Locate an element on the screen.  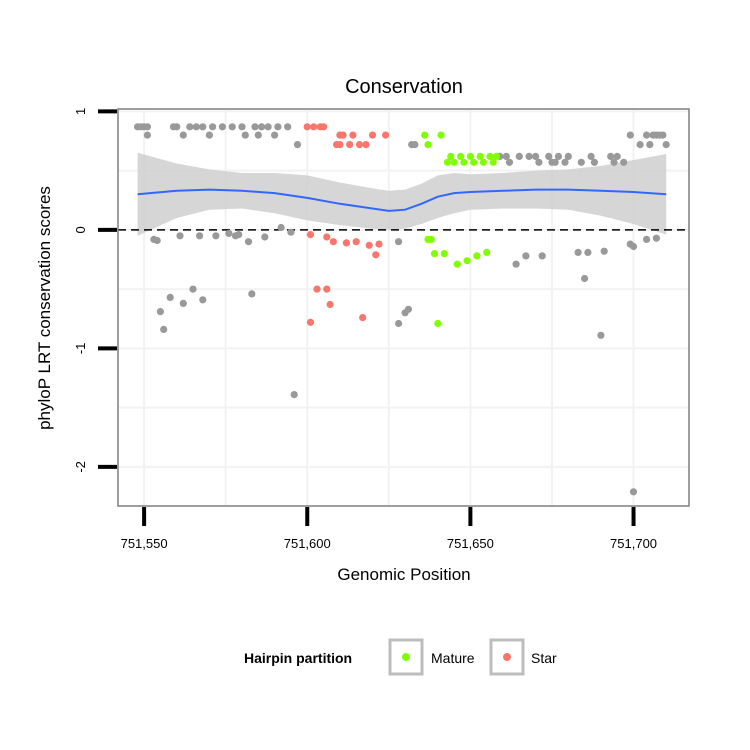
legend-swatch-star is located at coordinates (507, 657).